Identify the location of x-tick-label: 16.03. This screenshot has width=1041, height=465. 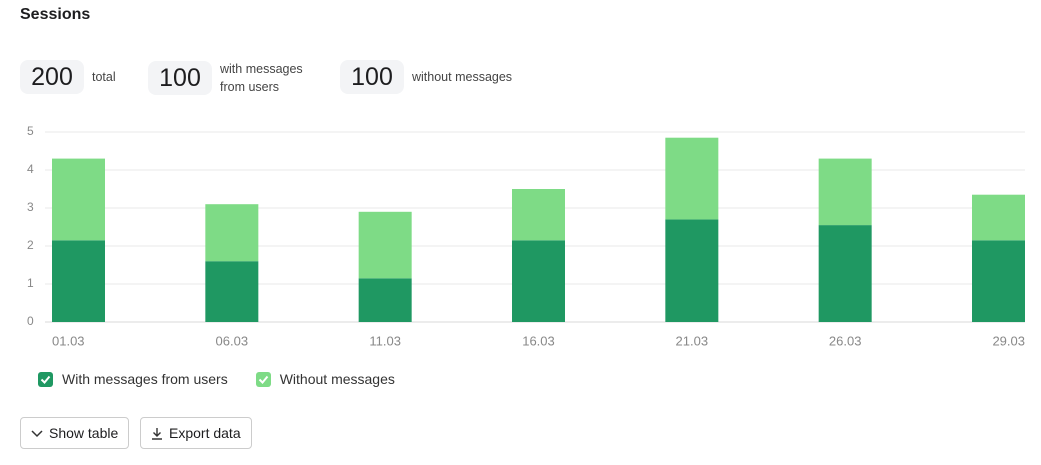
(538, 340).